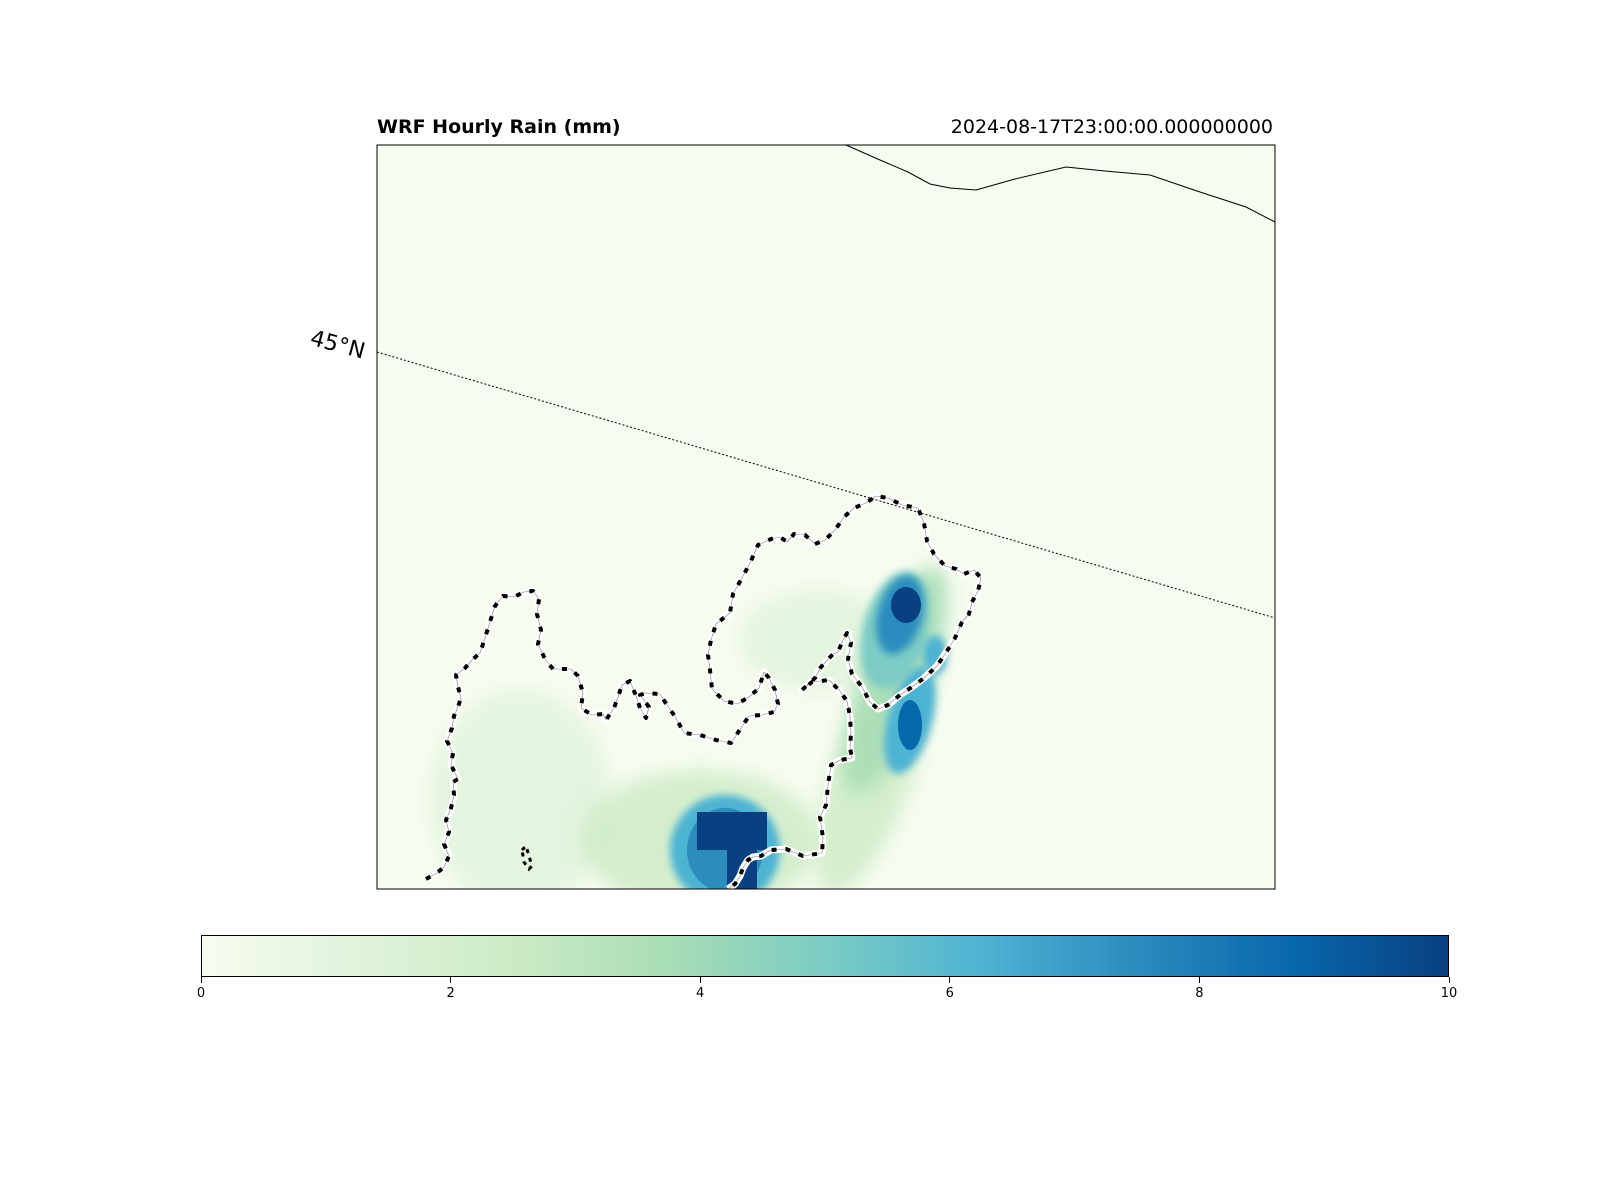 This screenshot has height=1200, width=1600. What do you see at coordinates (450, 993) in the screenshot?
I see `colorbar-tick-label: 2` at bounding box center [450, 993].